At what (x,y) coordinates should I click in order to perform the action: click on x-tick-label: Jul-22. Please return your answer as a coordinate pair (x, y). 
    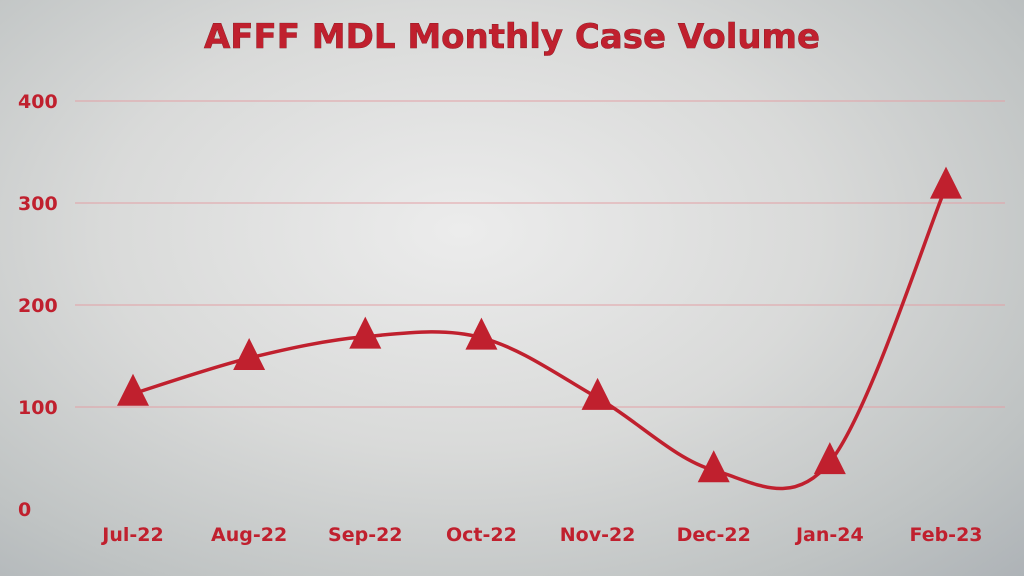
    Looking at the image, I should click on (131, 535).